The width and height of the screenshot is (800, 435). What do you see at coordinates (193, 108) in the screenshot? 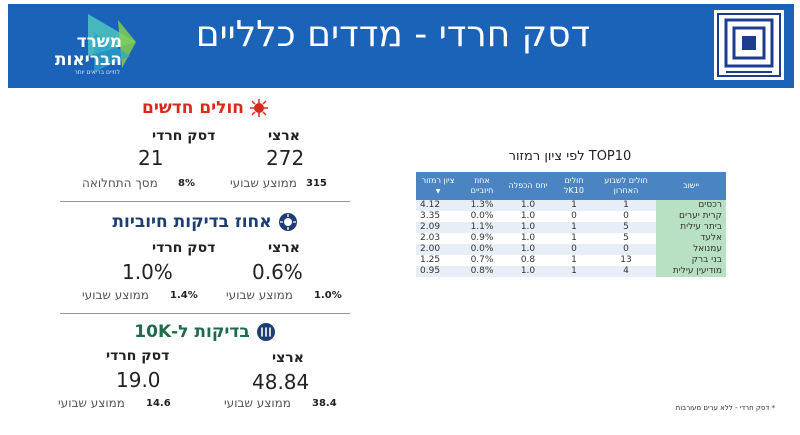
I see `panel-title: חולים חדשים` at bounding box center [193, 108].